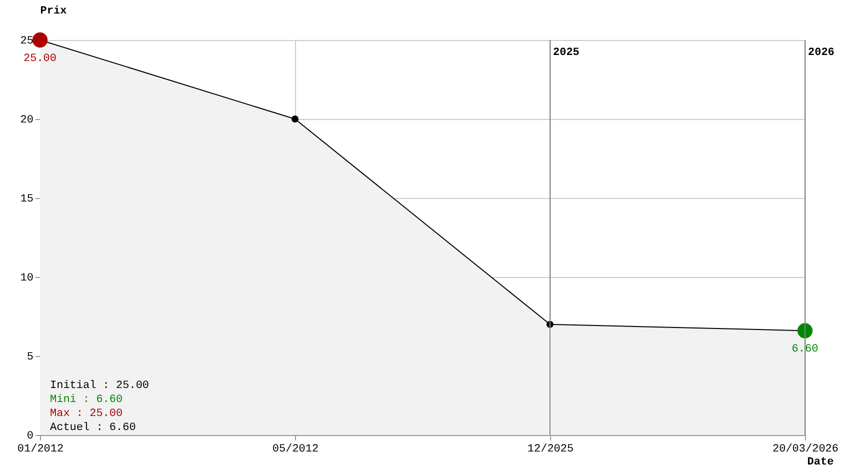  Describe the element at coordinates (805, 350) in the screenshot. I see `annotation: 6.60` at that location.